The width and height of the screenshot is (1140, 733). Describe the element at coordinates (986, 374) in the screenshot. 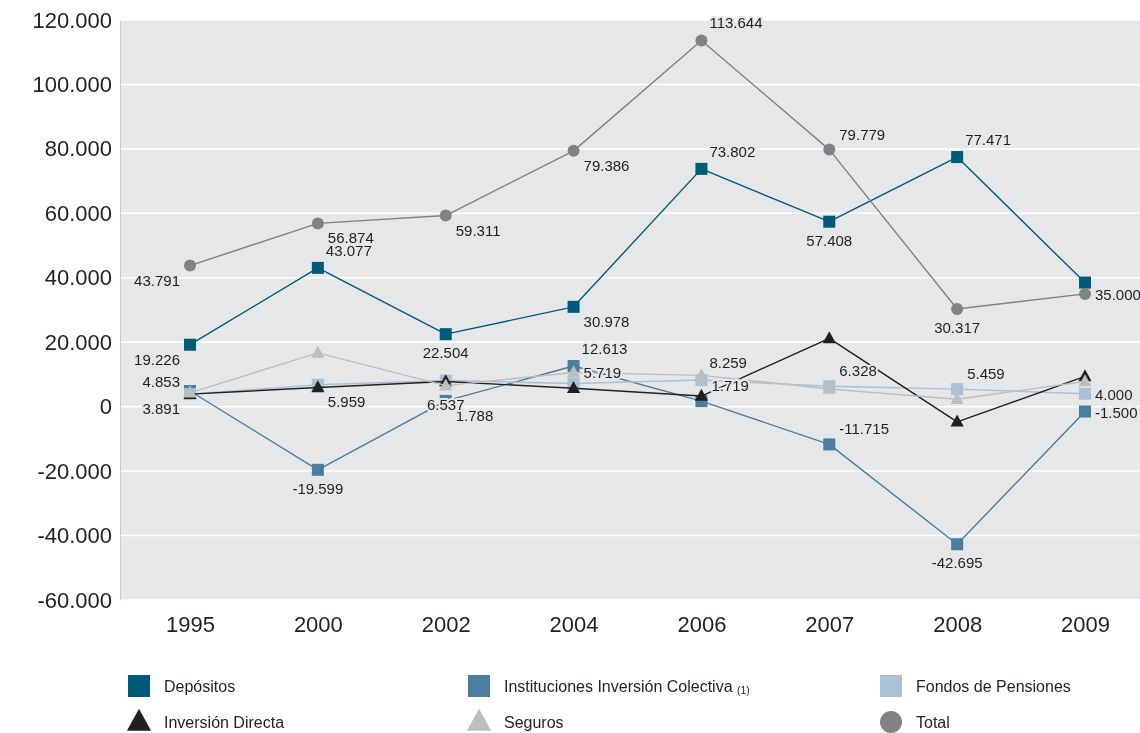

I see `data-label: 5.459` at that location.